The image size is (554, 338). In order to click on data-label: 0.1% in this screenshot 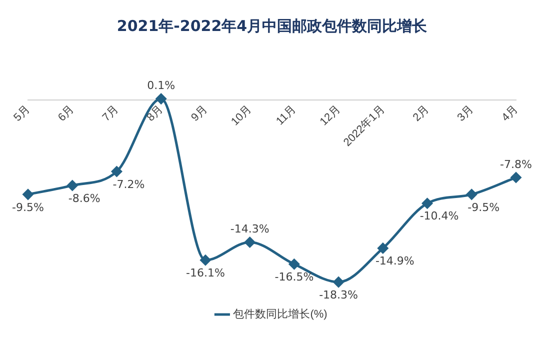, I will do `click(161, 85)`.